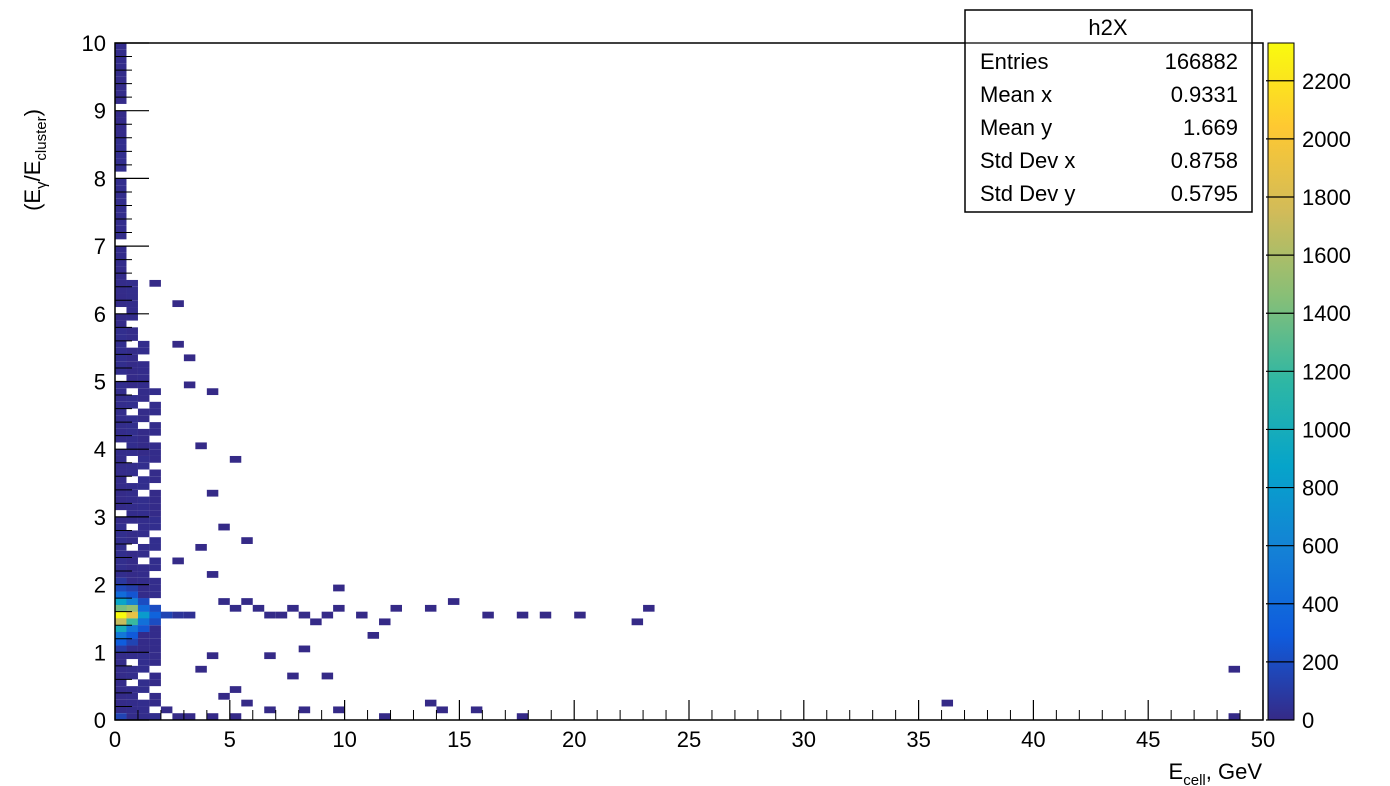 This screenshot has height=786, width=1390. What do you see at coordinates (1204, 94) in the screenshot?
I see `stats-value-1: 0.9331` at bounding box center [1204, 94].